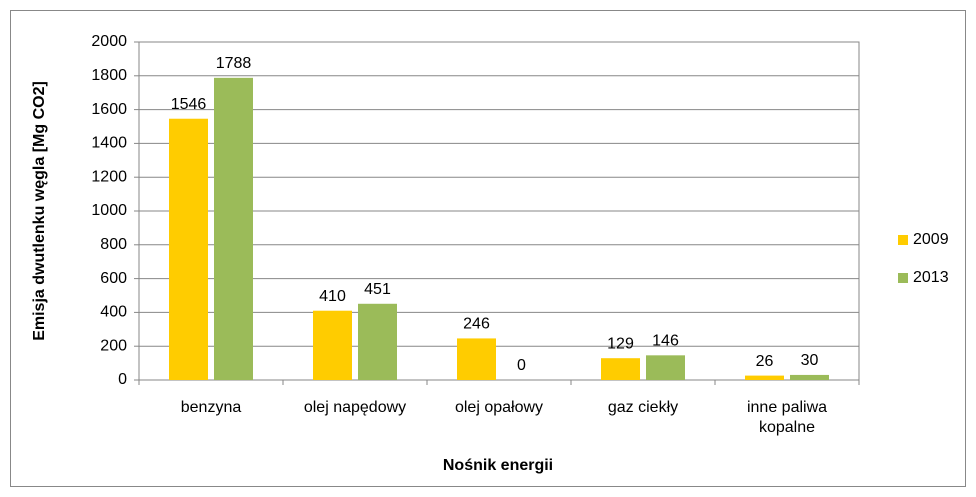 This screenshot has width=976, height=497. Describe the element at coordinates (113, 278) in the screenshot. I see `y-tick-label: 600` at that location.